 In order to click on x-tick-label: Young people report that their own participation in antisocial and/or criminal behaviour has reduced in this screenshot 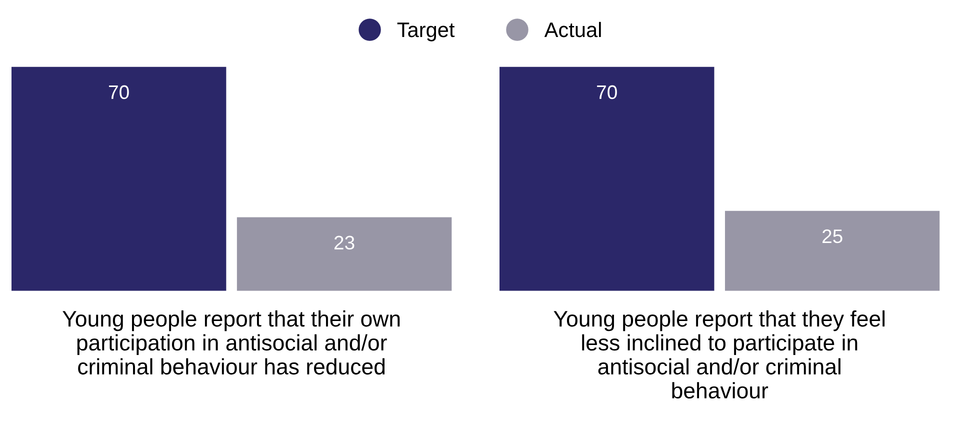, I will do `click(231, 342)`.